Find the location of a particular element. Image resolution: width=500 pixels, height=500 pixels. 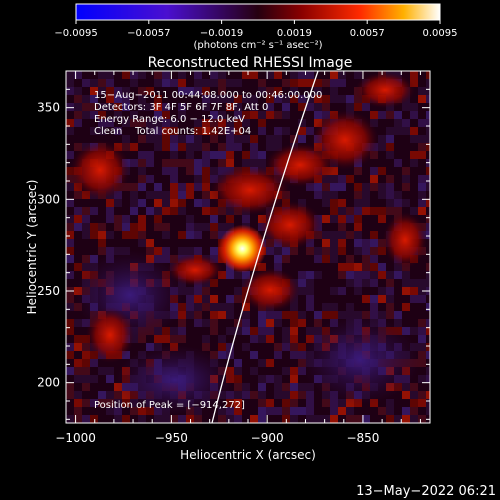

x-axis-label: Heliocentric X (arcsec) is located at coordinates (248, 455).